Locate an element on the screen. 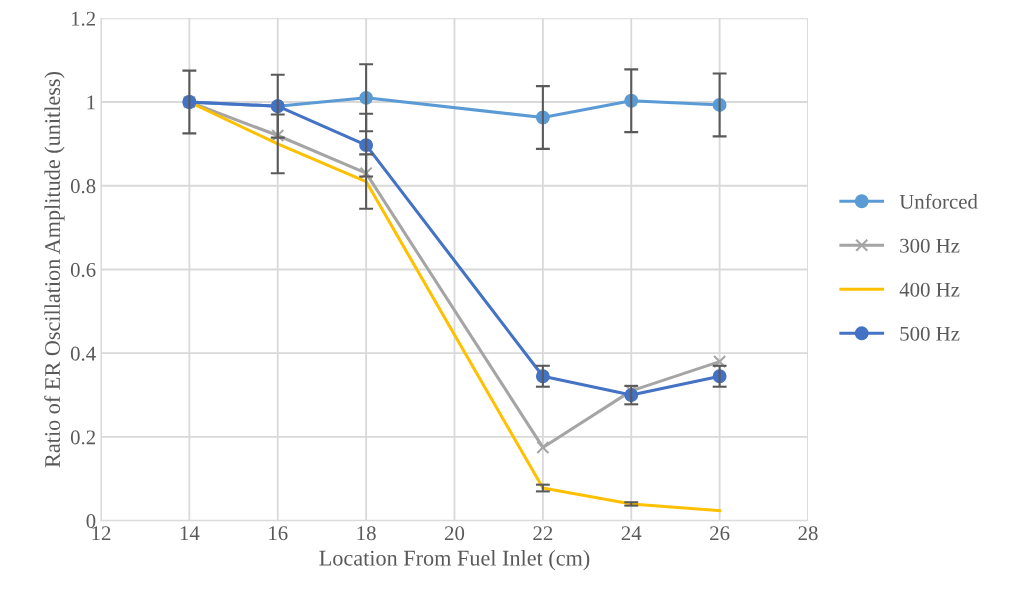 The width and height of the screenshot is (1010, 609). y-tick-label: 1.2 is located at coordinates (83, 18).